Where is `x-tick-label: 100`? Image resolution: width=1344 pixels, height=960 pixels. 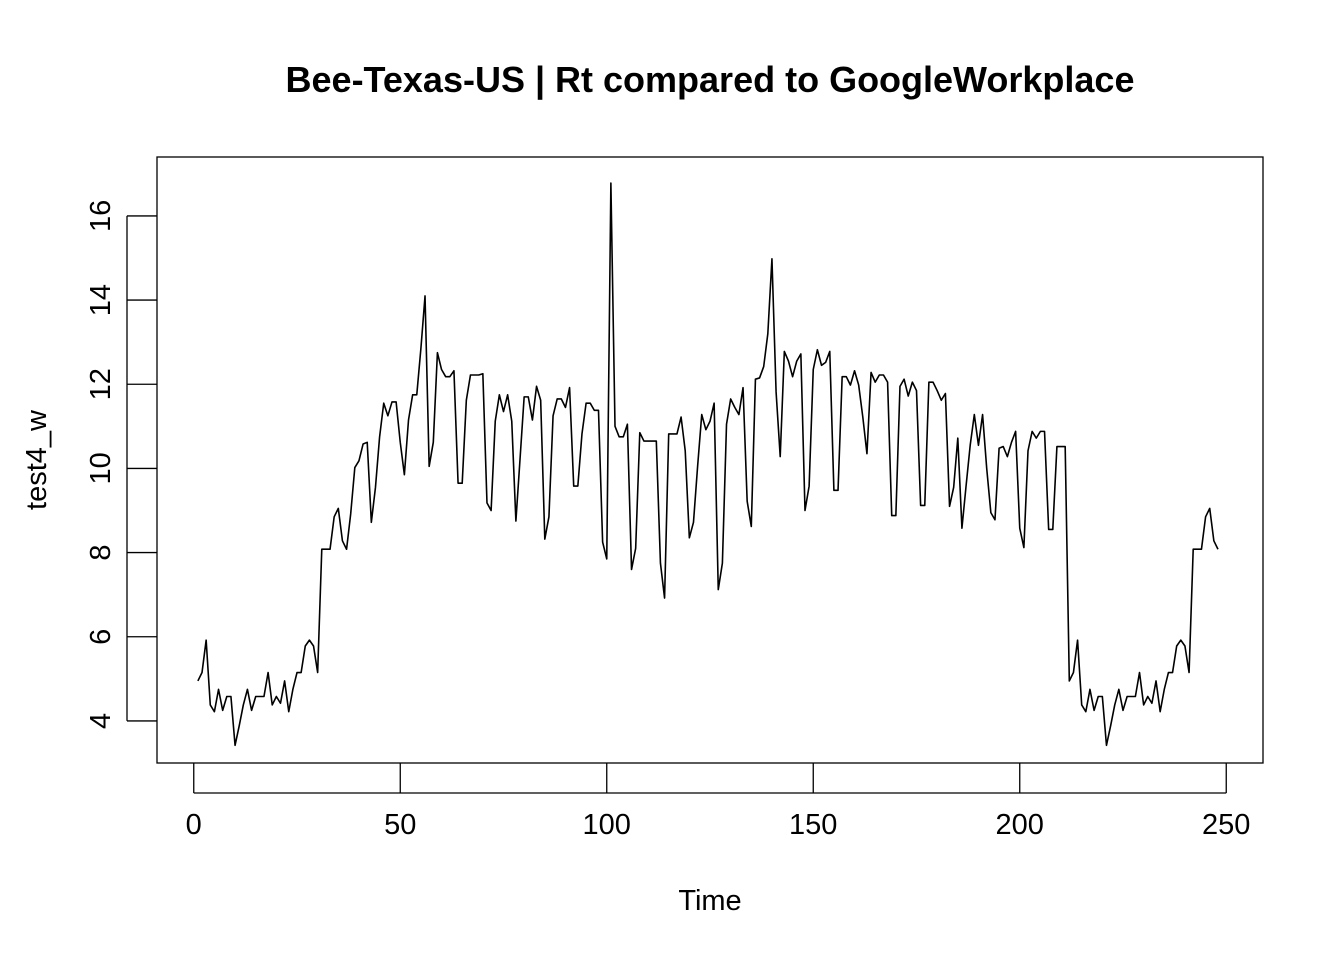
x-tick-label: 100 is located at coordinates (607, 825).